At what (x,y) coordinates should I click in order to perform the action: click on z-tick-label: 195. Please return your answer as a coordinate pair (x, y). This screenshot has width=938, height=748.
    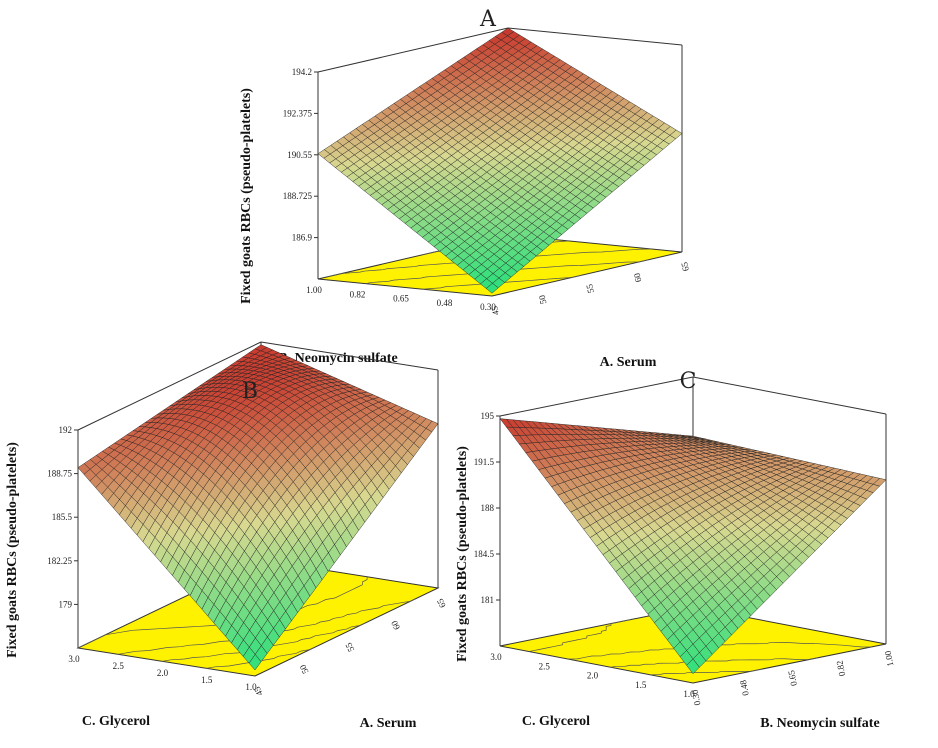
    Looking at the image, I should click on (488, 416).